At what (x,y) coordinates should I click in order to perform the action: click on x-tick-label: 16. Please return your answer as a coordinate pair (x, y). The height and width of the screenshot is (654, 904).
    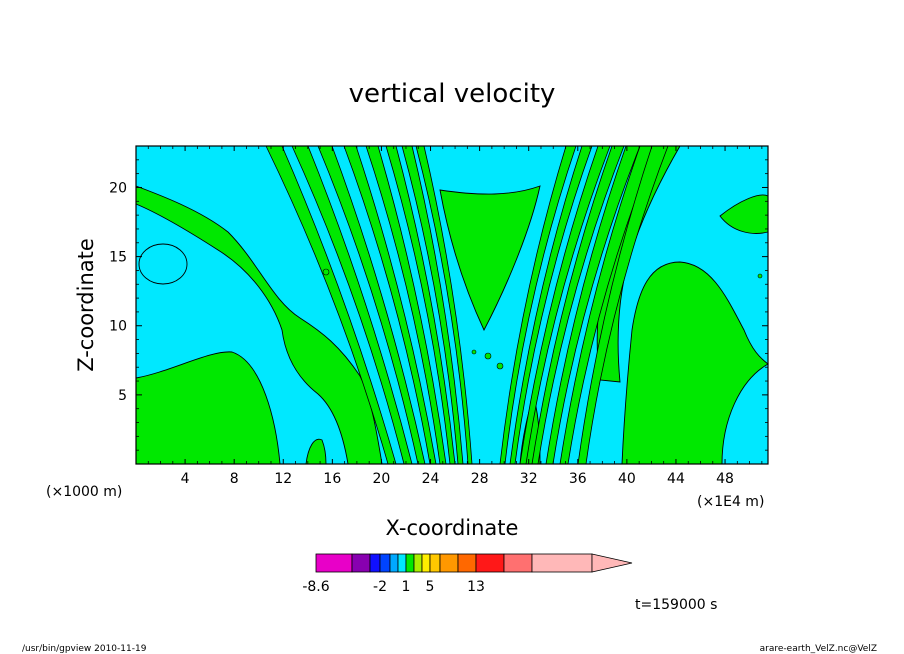
    Looking at the image, I should click on (332, 479).